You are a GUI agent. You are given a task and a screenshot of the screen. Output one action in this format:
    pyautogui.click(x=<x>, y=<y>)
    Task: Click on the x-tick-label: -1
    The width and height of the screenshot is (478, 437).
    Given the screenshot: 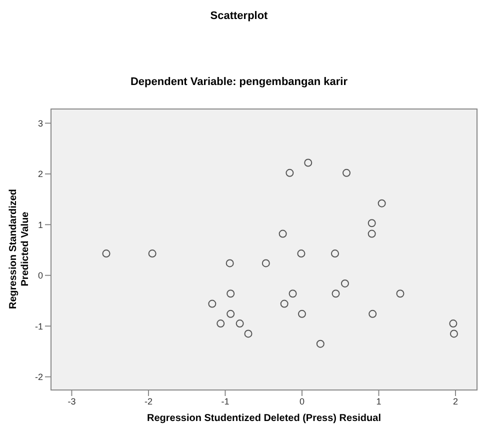 What is the action you would take?
    pyautogui.click(x=225, y=401)
    